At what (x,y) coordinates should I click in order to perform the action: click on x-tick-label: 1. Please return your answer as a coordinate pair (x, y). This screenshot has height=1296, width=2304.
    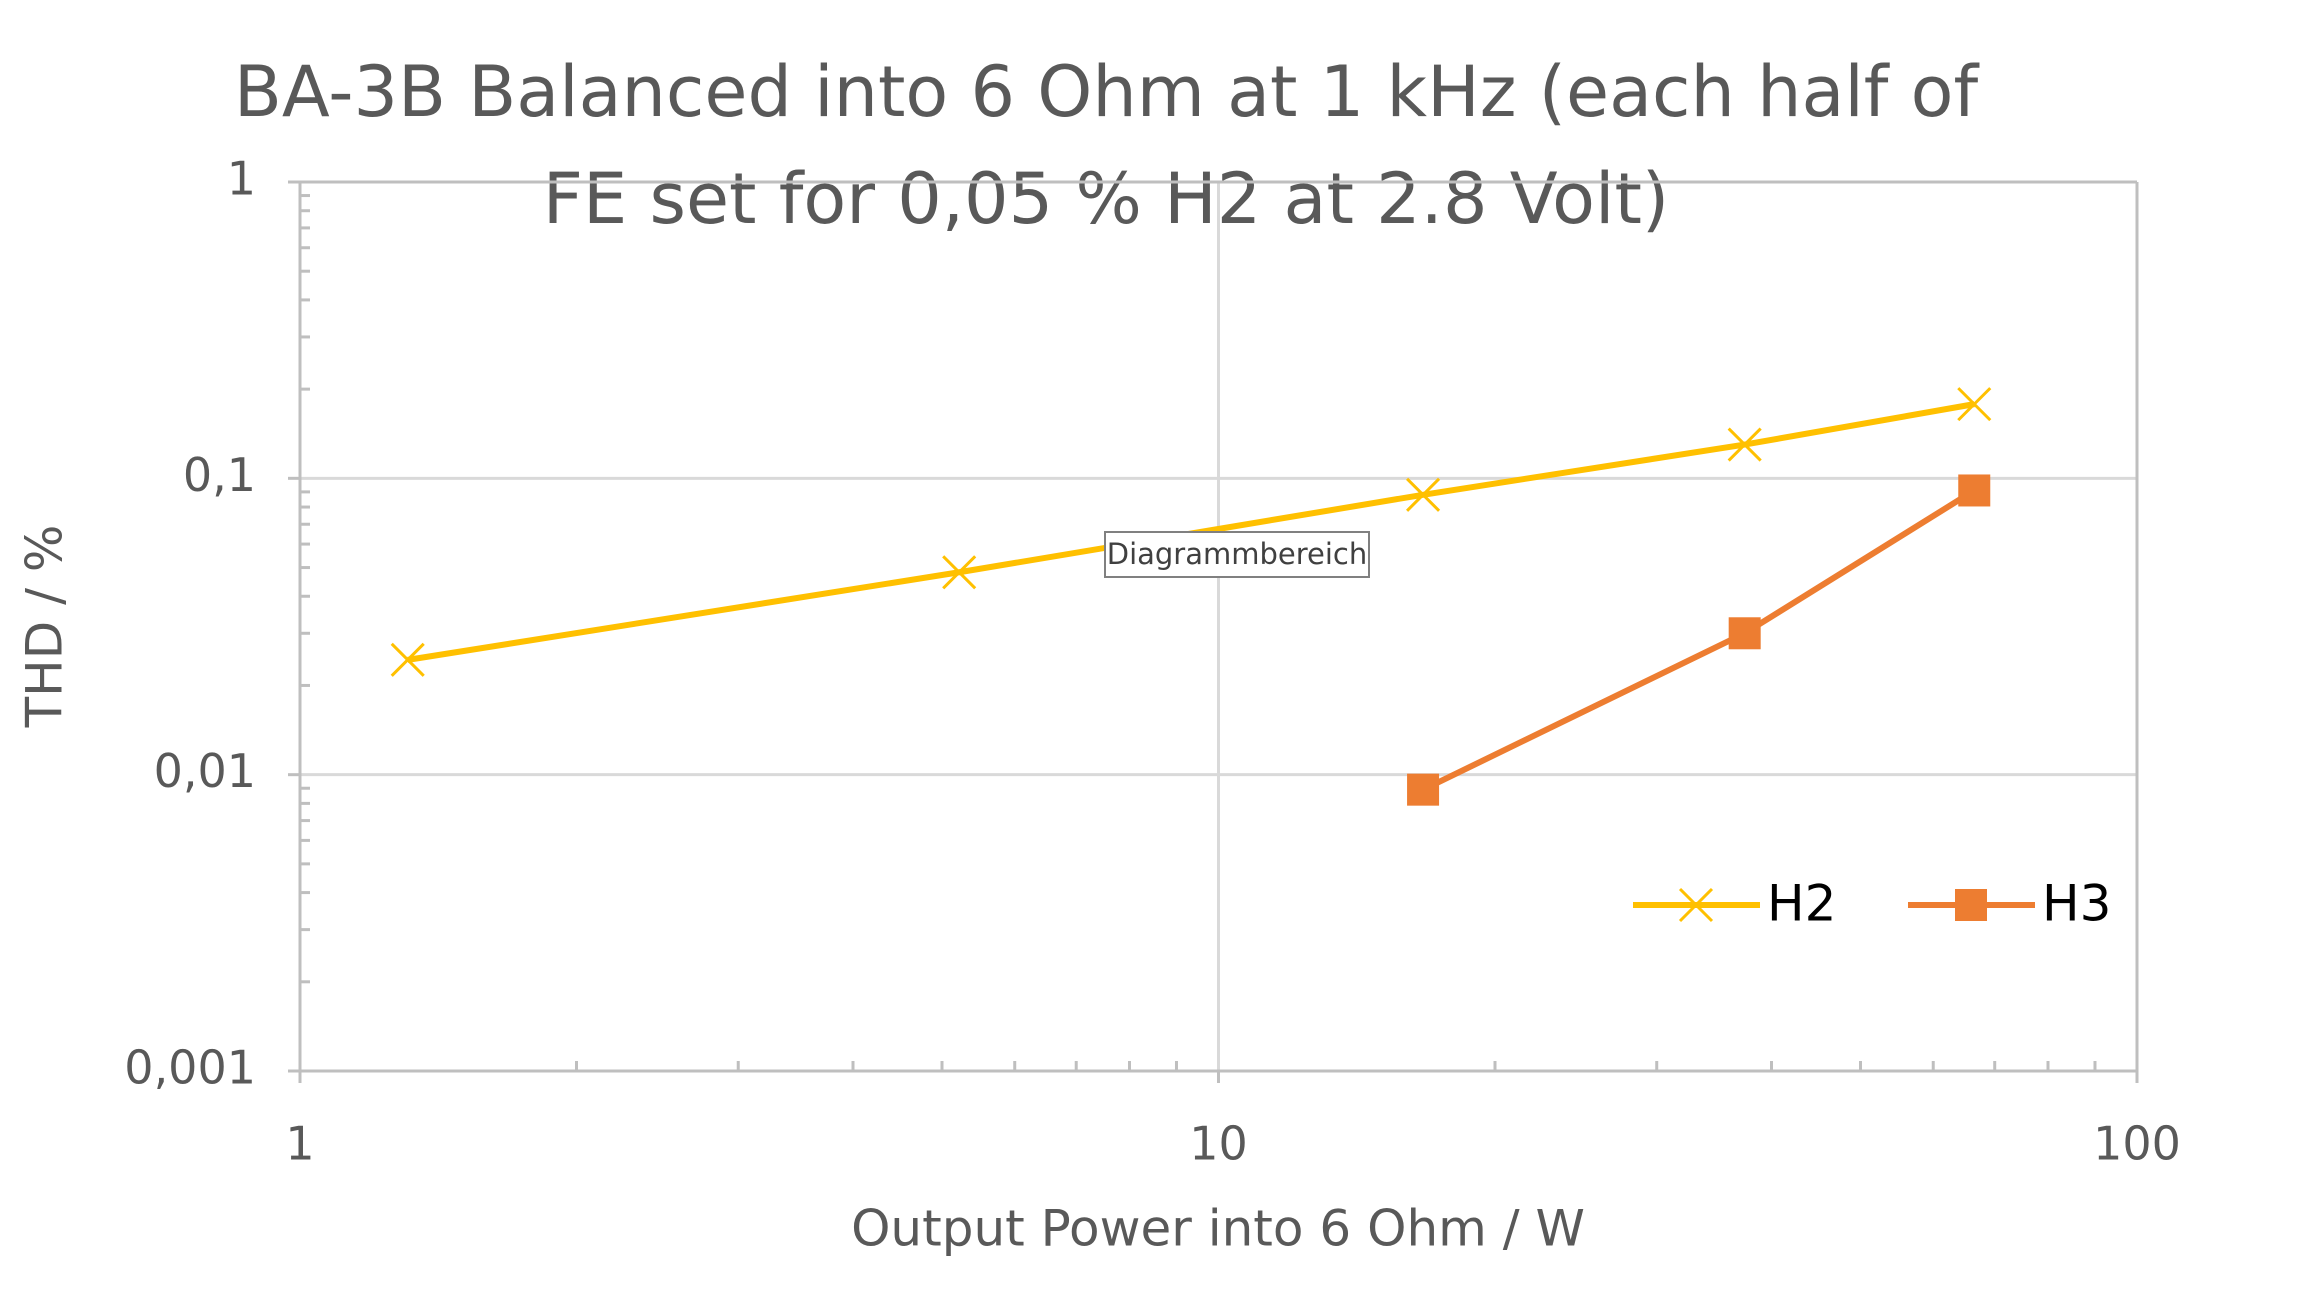
    Looking at the image, I should click on (299, 1144).